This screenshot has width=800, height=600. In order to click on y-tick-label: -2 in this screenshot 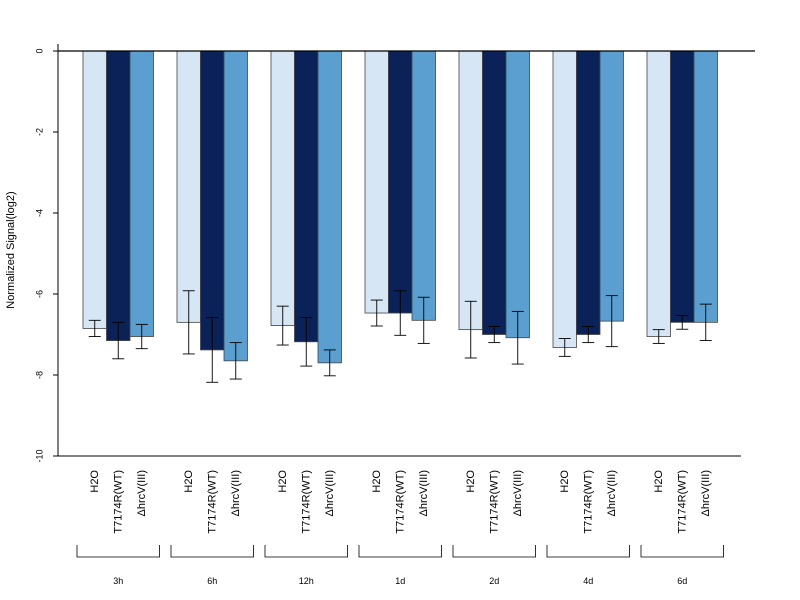, I will do `click(39, 132)`.